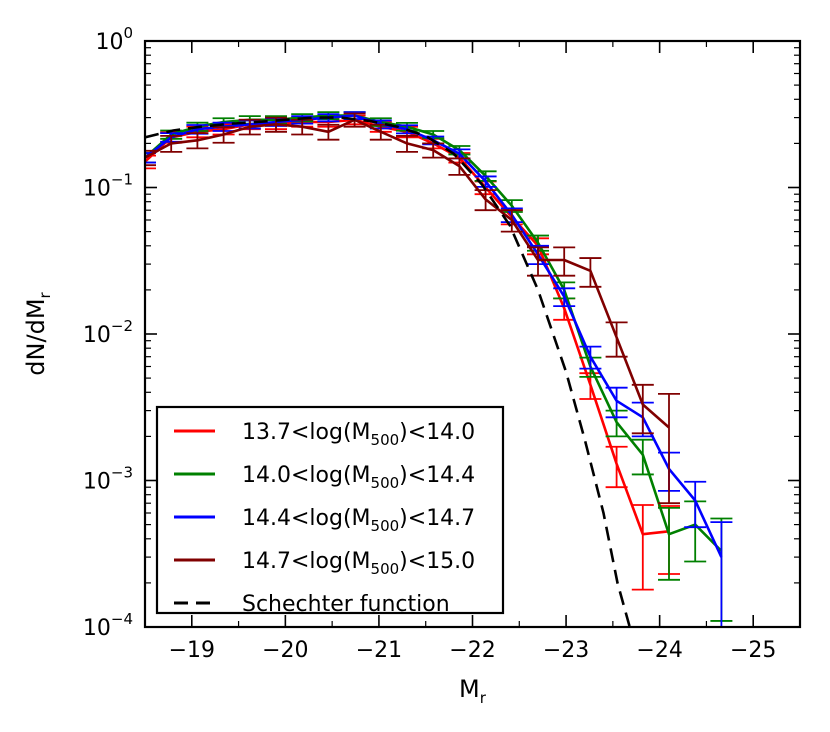  What do you see at coordinates (122, 180) in the screenshot?
I see `y-tick-exponent: −1` at bounding box center [122, 180].